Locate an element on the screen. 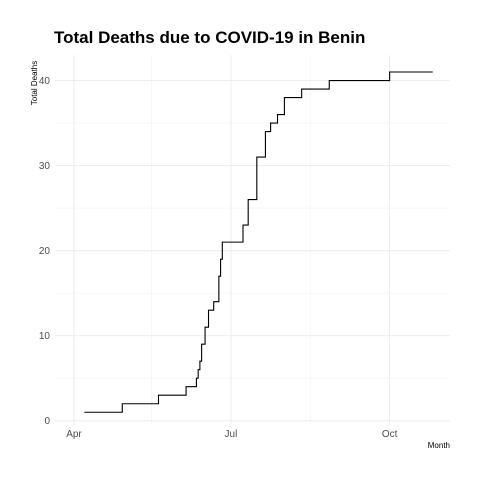  x-tick-labels: Apr Jul Oct is located at coordinates (231, 434).